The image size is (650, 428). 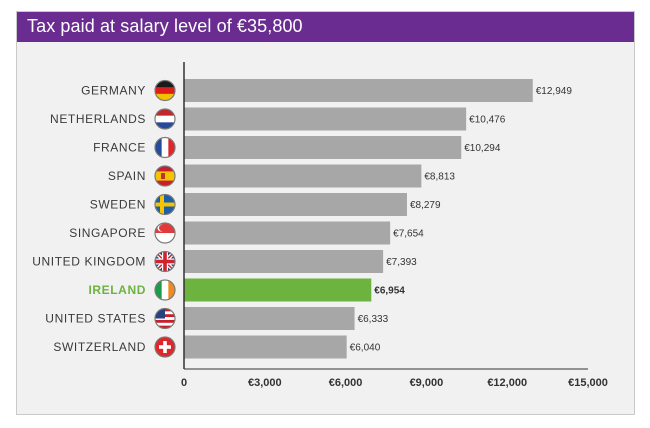 What do you see at coordinates (89, 262) in the screenshot?
I see `category-label-united-kingdom: UNITED KINGDOM` at bounding box center [89, 262].